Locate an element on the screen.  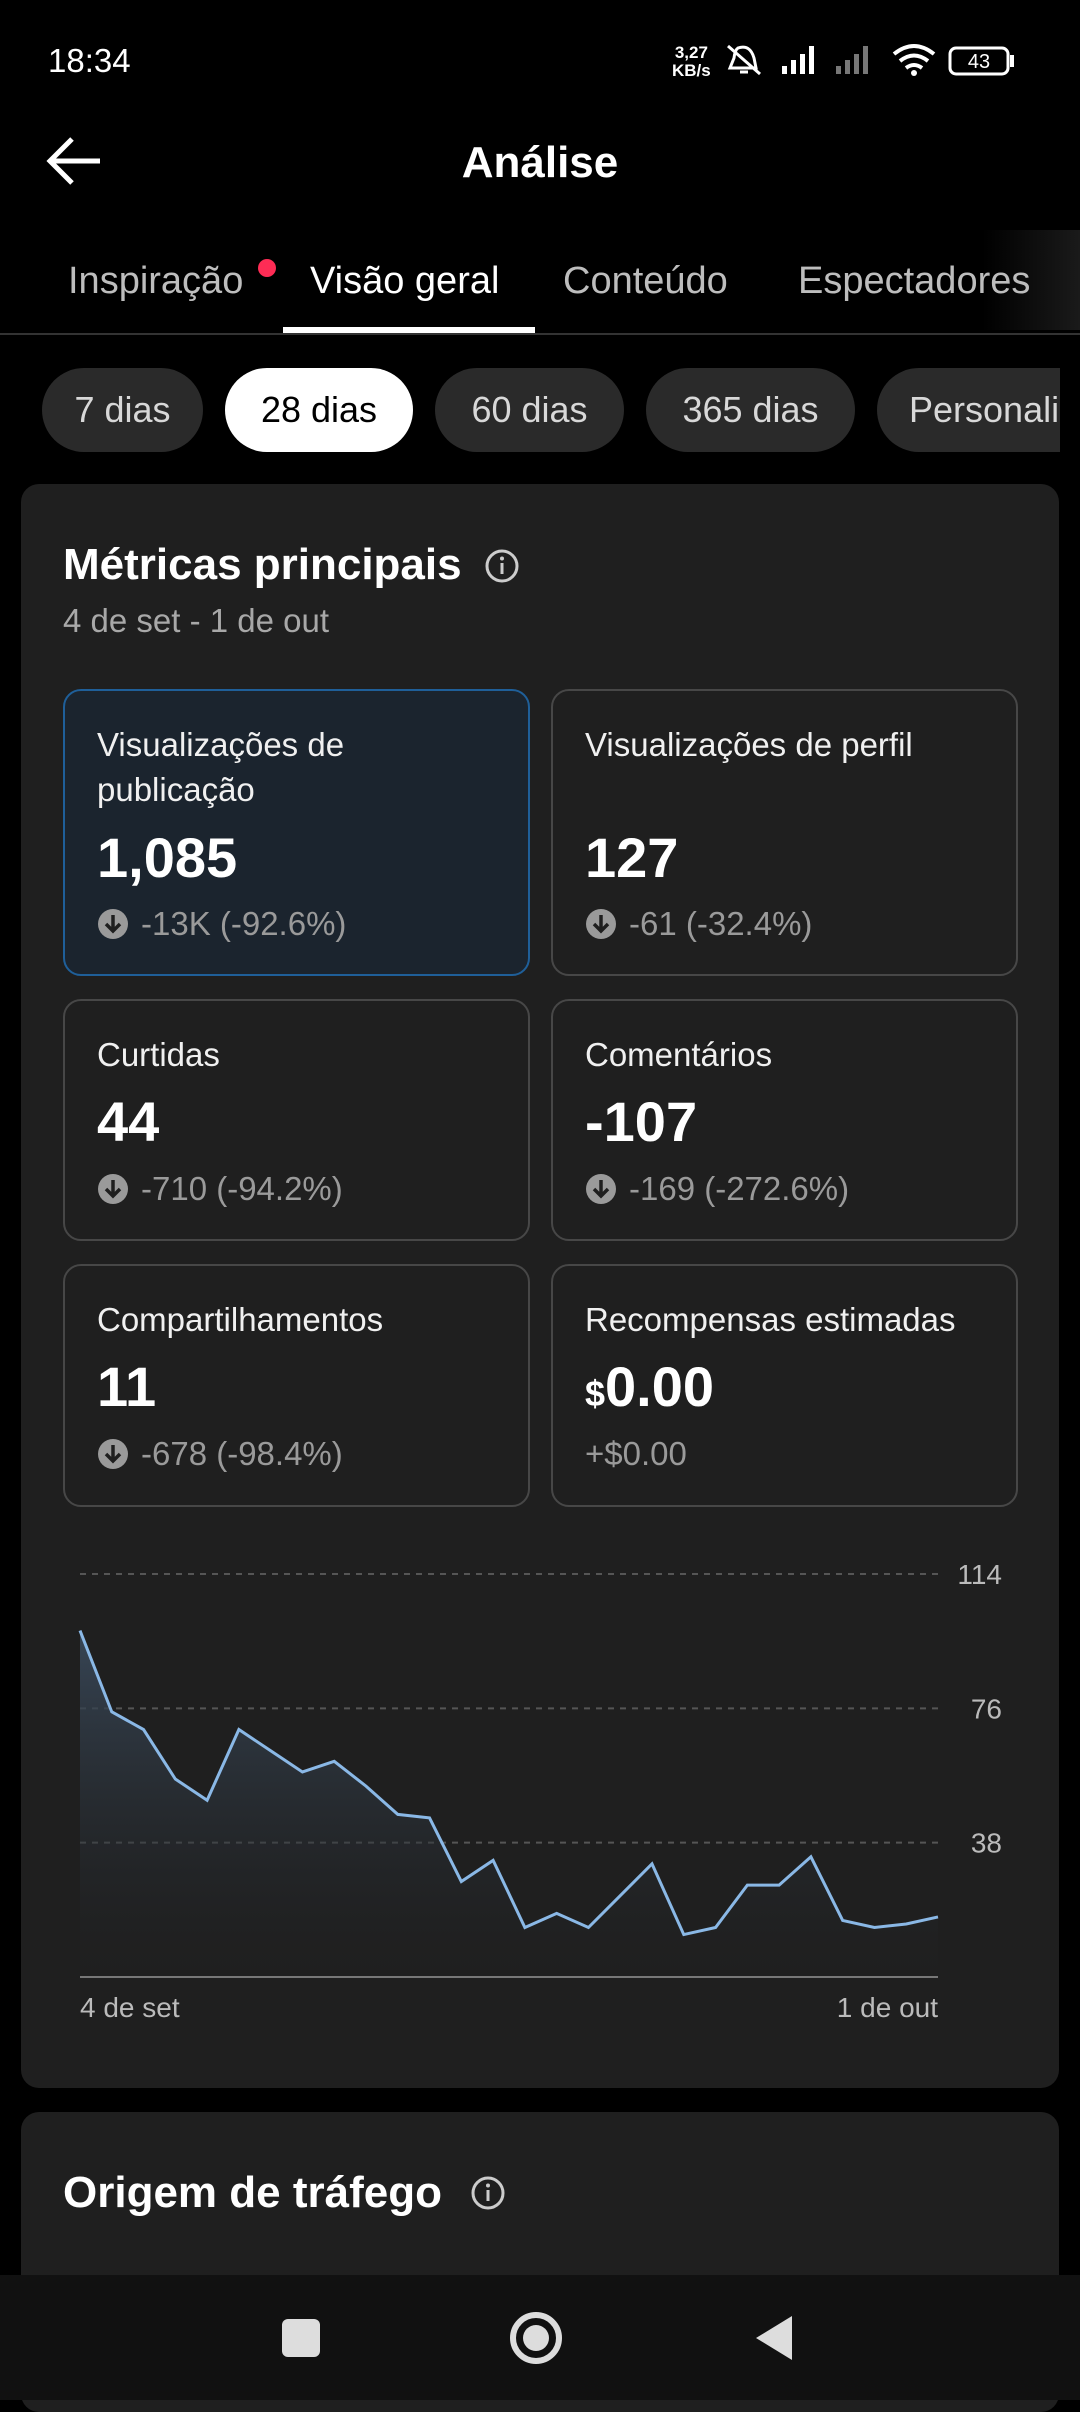
metric-change: -13K (-92.6%) is located at coordinates (221, 924).